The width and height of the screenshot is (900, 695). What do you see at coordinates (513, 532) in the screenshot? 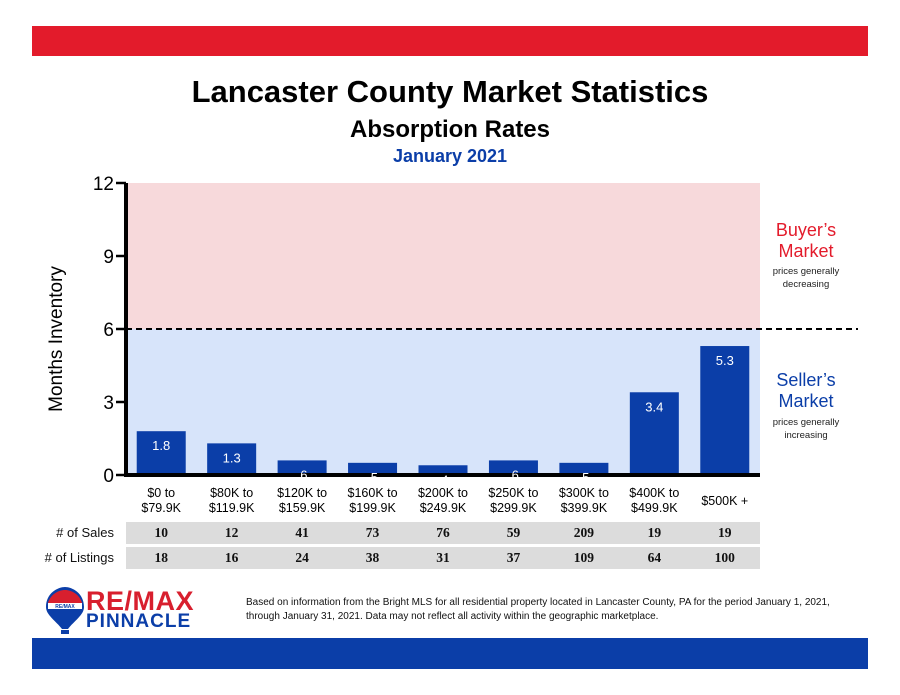
I see `sales-cell: 59` at bounding box center [513, 532].